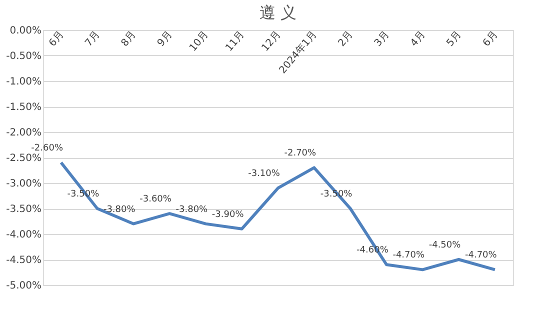  I want to click on x-tick-label: 7月, so click(92, 39).